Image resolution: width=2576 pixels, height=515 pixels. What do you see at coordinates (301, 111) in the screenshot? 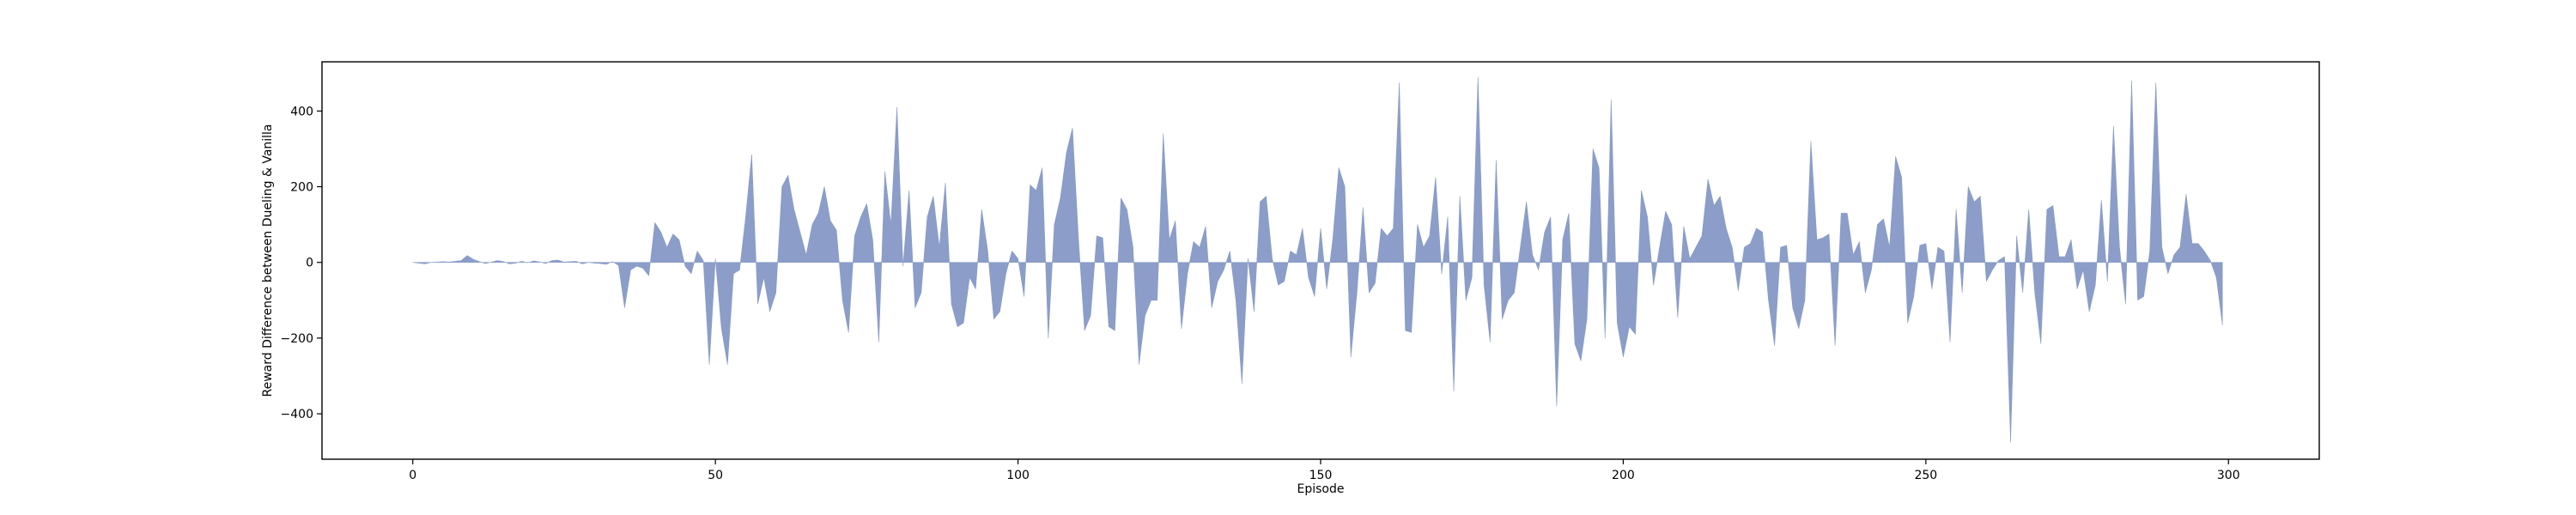
I see `y-tick-label: 400` at bounding box center [301, 111].